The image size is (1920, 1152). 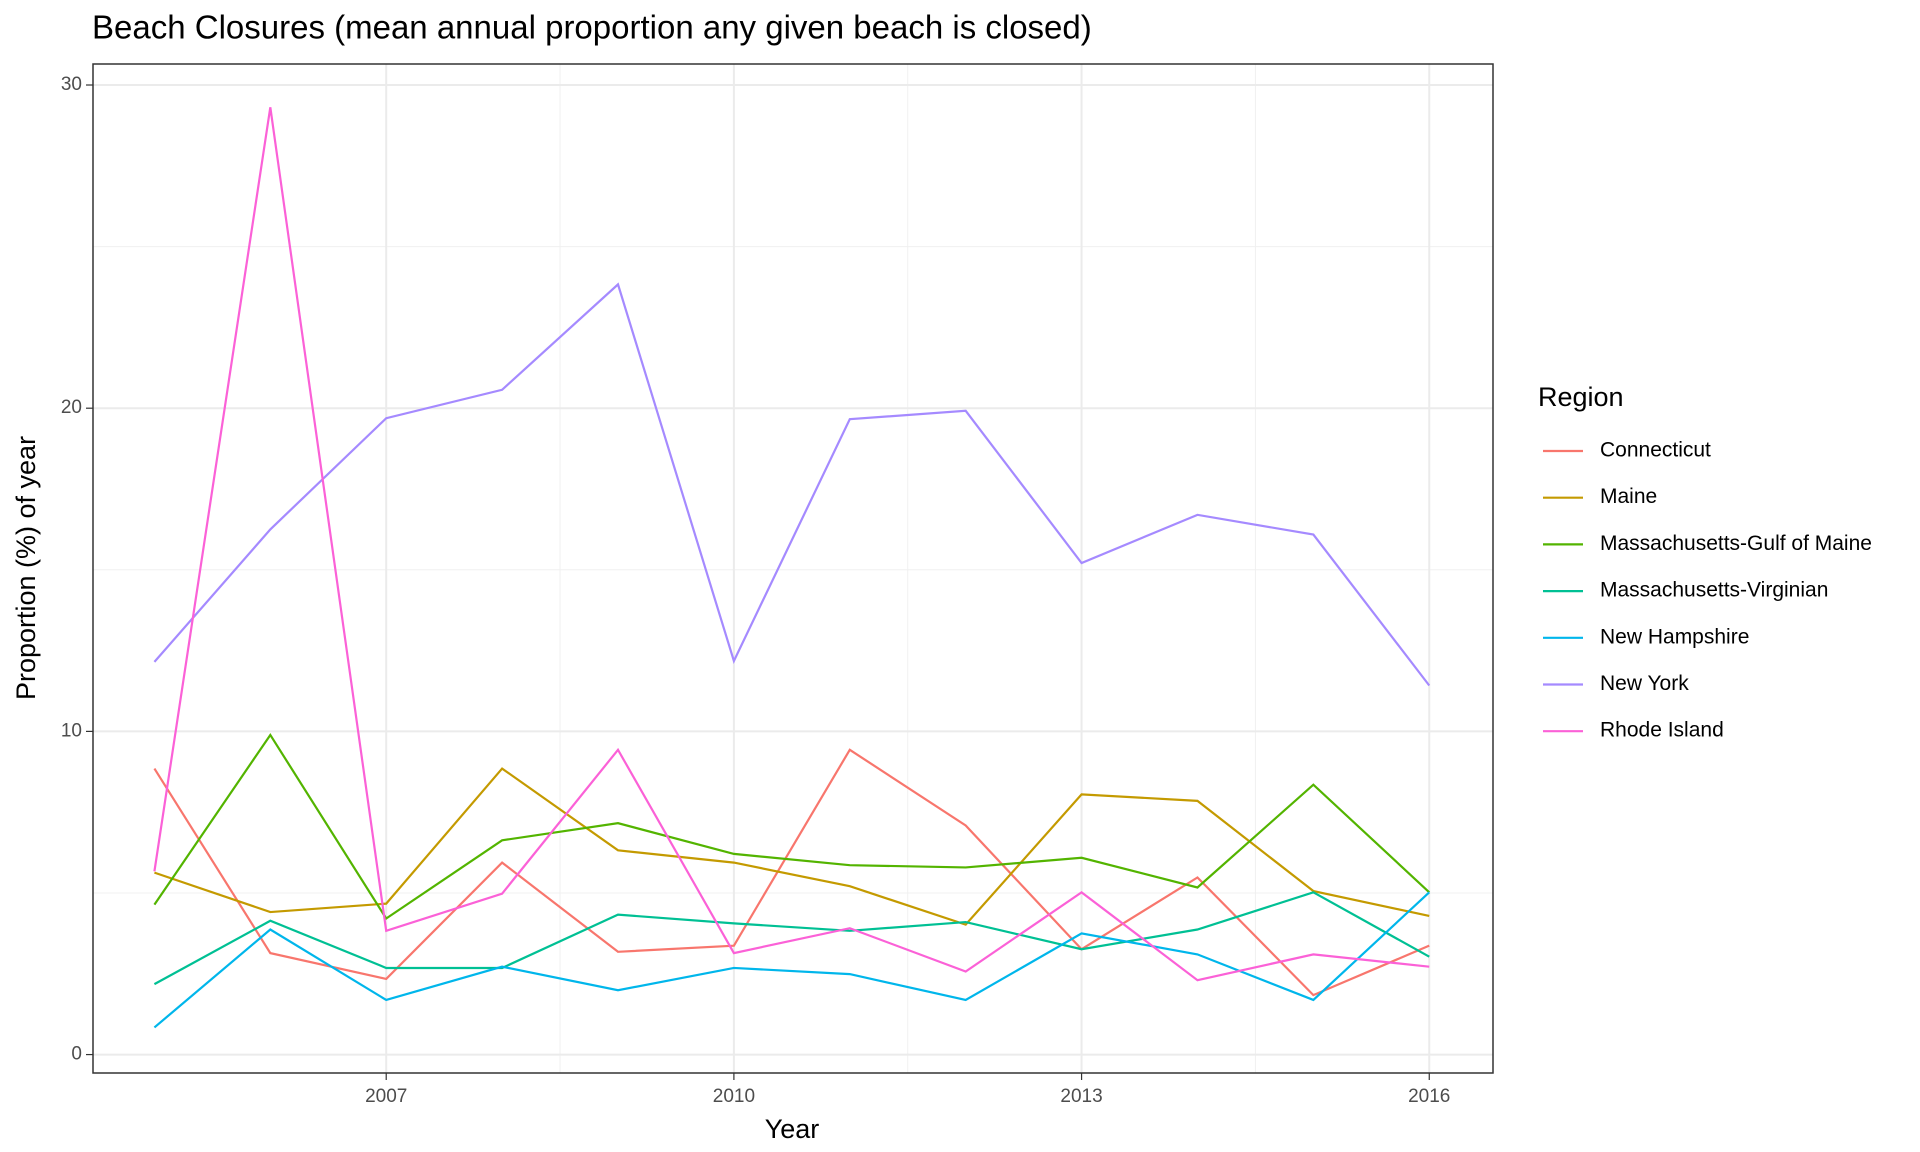 I want to click on legend-label: Rhode Island, so click(x=1662, y=730).